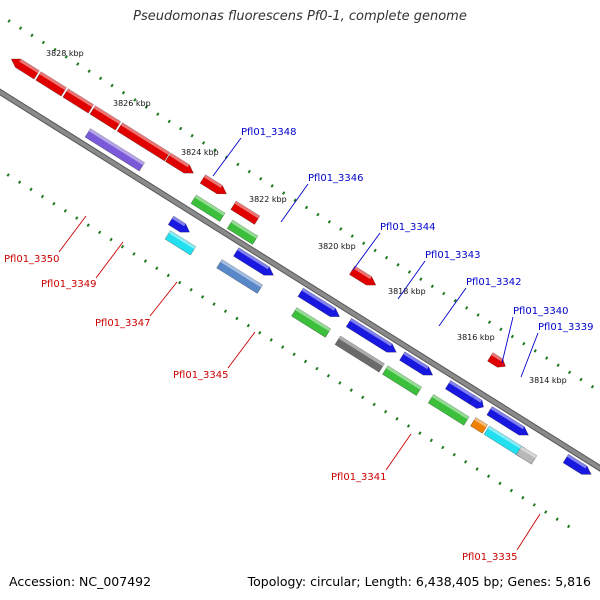 The width and height of the screenshot is (600, 600). Describe the element at coordinates (359, 477) in the screenshot. I see `gene-label-bottom: Pfl01_3341` at that location.